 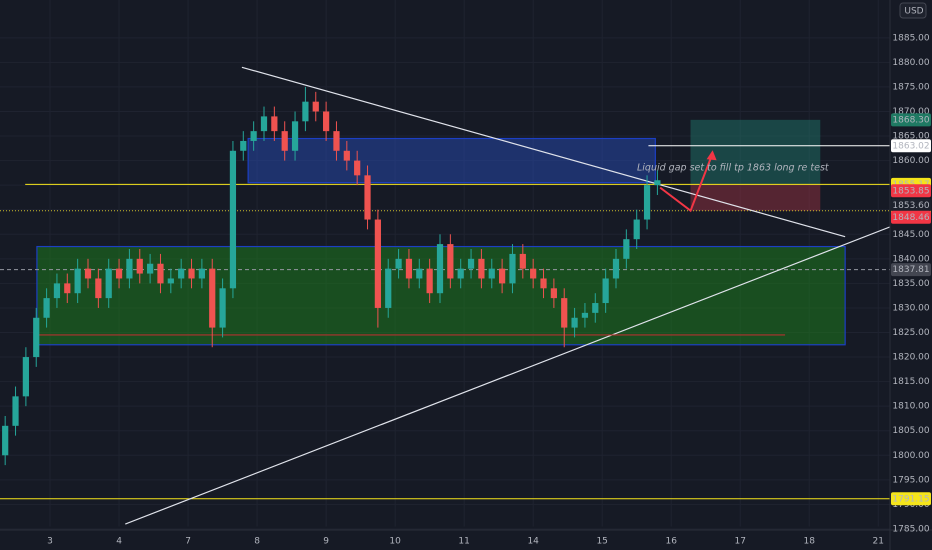 What do you see at coordinates (910, 137) in the screenshot?
I see `y-tick-label: 1865.00` at bounding box center [910, 137].